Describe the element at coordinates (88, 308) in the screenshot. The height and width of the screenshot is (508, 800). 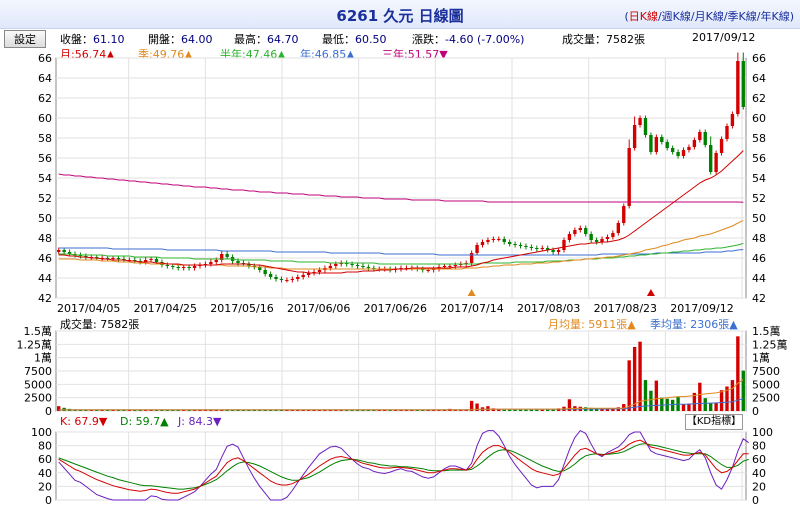
I see `x-tick-label: 2017/04/05` at that location.